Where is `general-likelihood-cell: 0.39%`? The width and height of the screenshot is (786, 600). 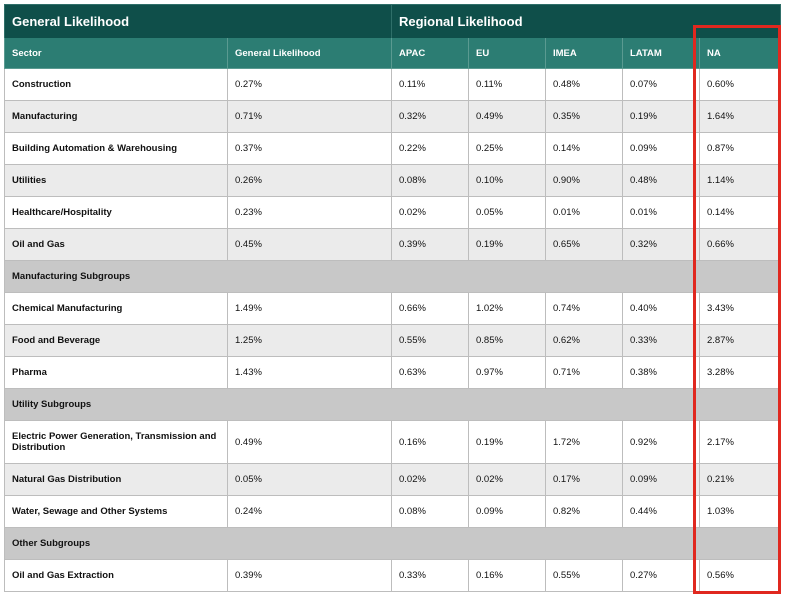
general-likelihood-cell: 0.39% is located at coordinates (309, 575).